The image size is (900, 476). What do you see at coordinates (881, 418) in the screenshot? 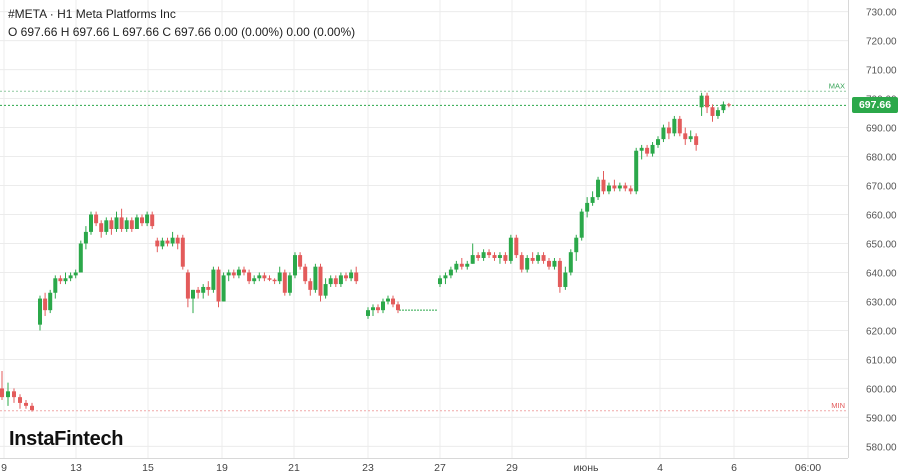
I see `price-tick-label: 590.00` at bounding box center [881, 418].